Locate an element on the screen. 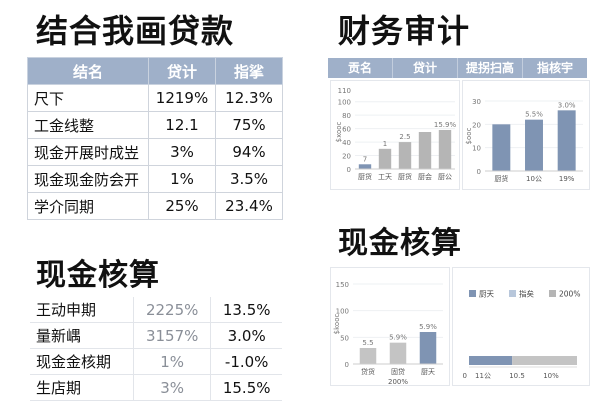 This screenshot has height=401, width=600. bar-chart-3: 0 50 100 150 $kooc 5.5 贷货 5.9% 固贷 5.9% 厨天 200% is located at coordinates (388, 333).